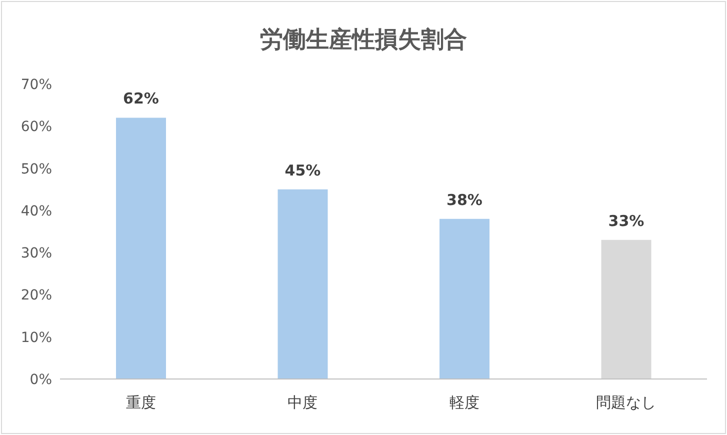  Describe the element at coordinates (626, 221) in the screenshot. I see `data-label: 33%` at that location.